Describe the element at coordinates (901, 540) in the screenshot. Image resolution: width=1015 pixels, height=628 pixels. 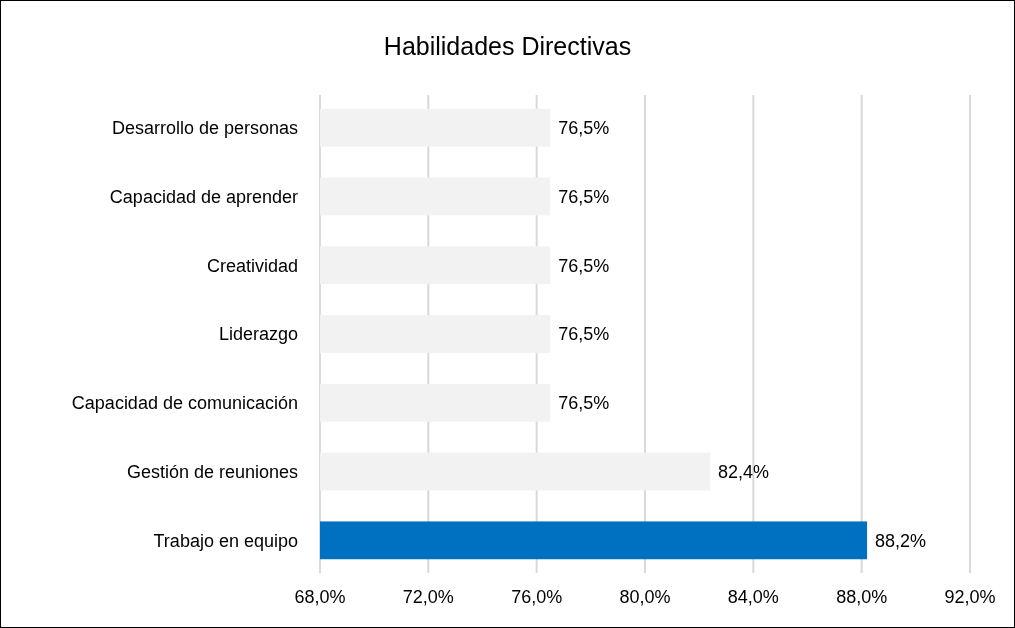
I see `data-label: 88,2%` at that location.